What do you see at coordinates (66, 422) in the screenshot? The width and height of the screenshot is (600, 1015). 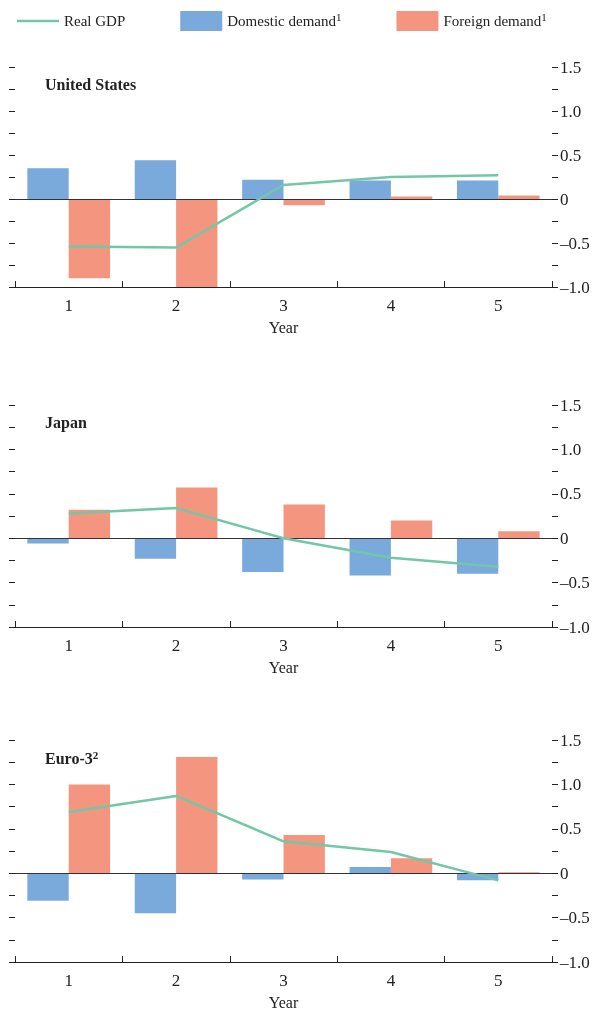 I see `text: Japan` at bounding box center [66, 422].